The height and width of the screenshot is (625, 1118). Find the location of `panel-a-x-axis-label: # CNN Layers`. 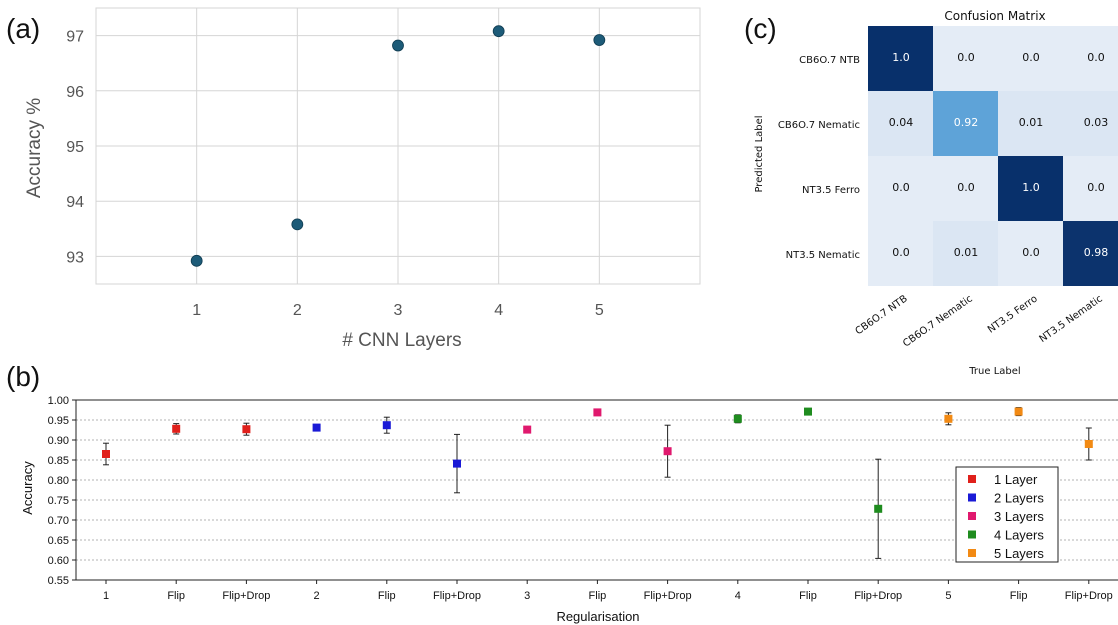

panel-a-x-axis-label: # CNN Layers is located at coordinates (401, 340).